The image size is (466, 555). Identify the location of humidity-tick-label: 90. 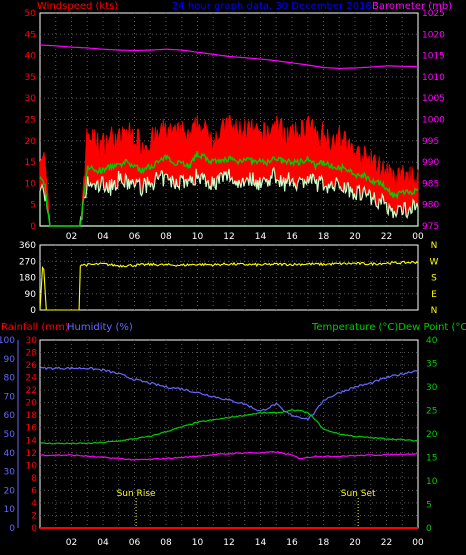
(10, 360).